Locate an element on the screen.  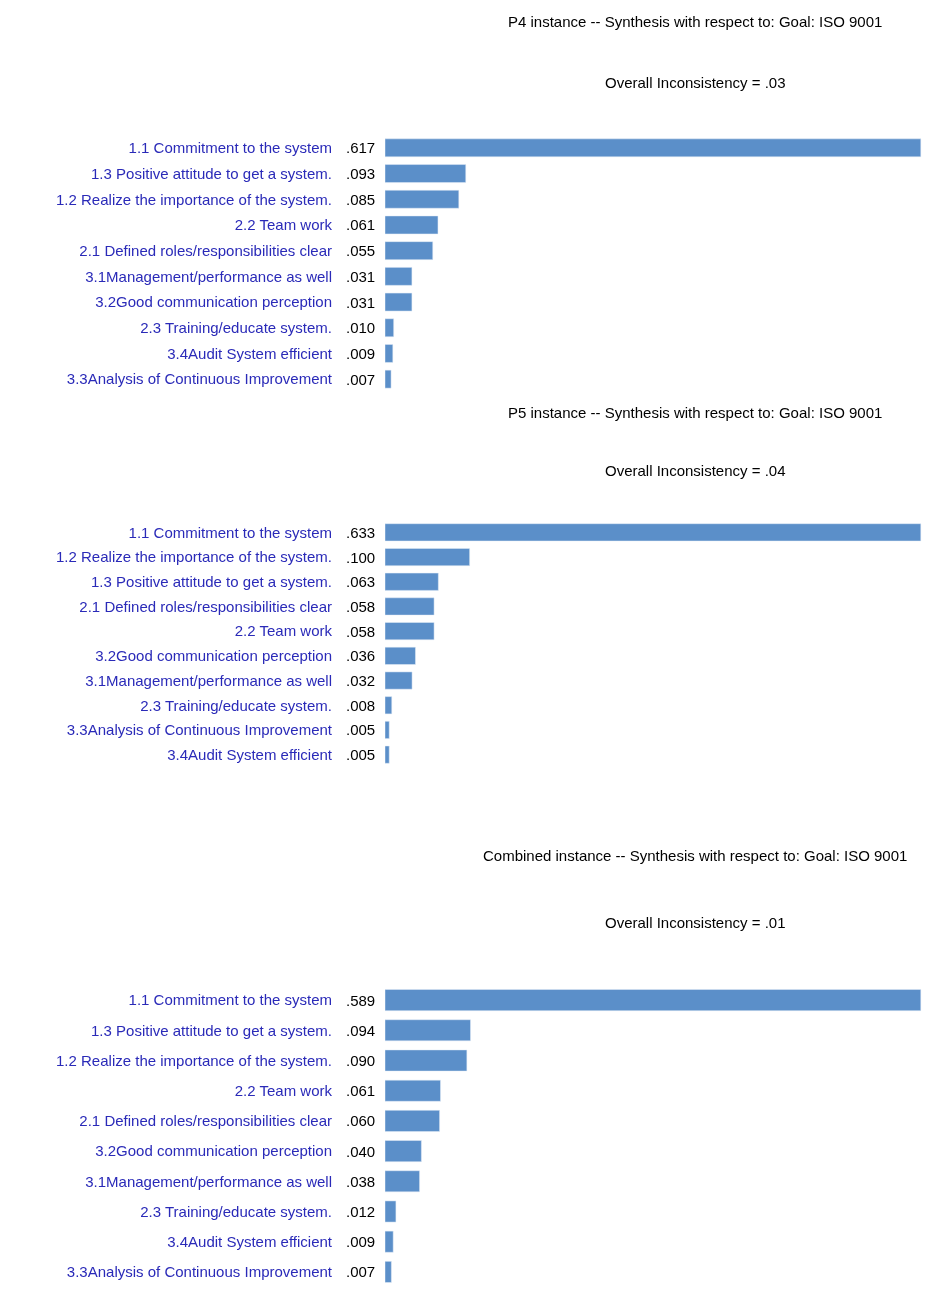
chart-subtitle: Overall Inconsistency = .03 is located at coordinates (695, 82).